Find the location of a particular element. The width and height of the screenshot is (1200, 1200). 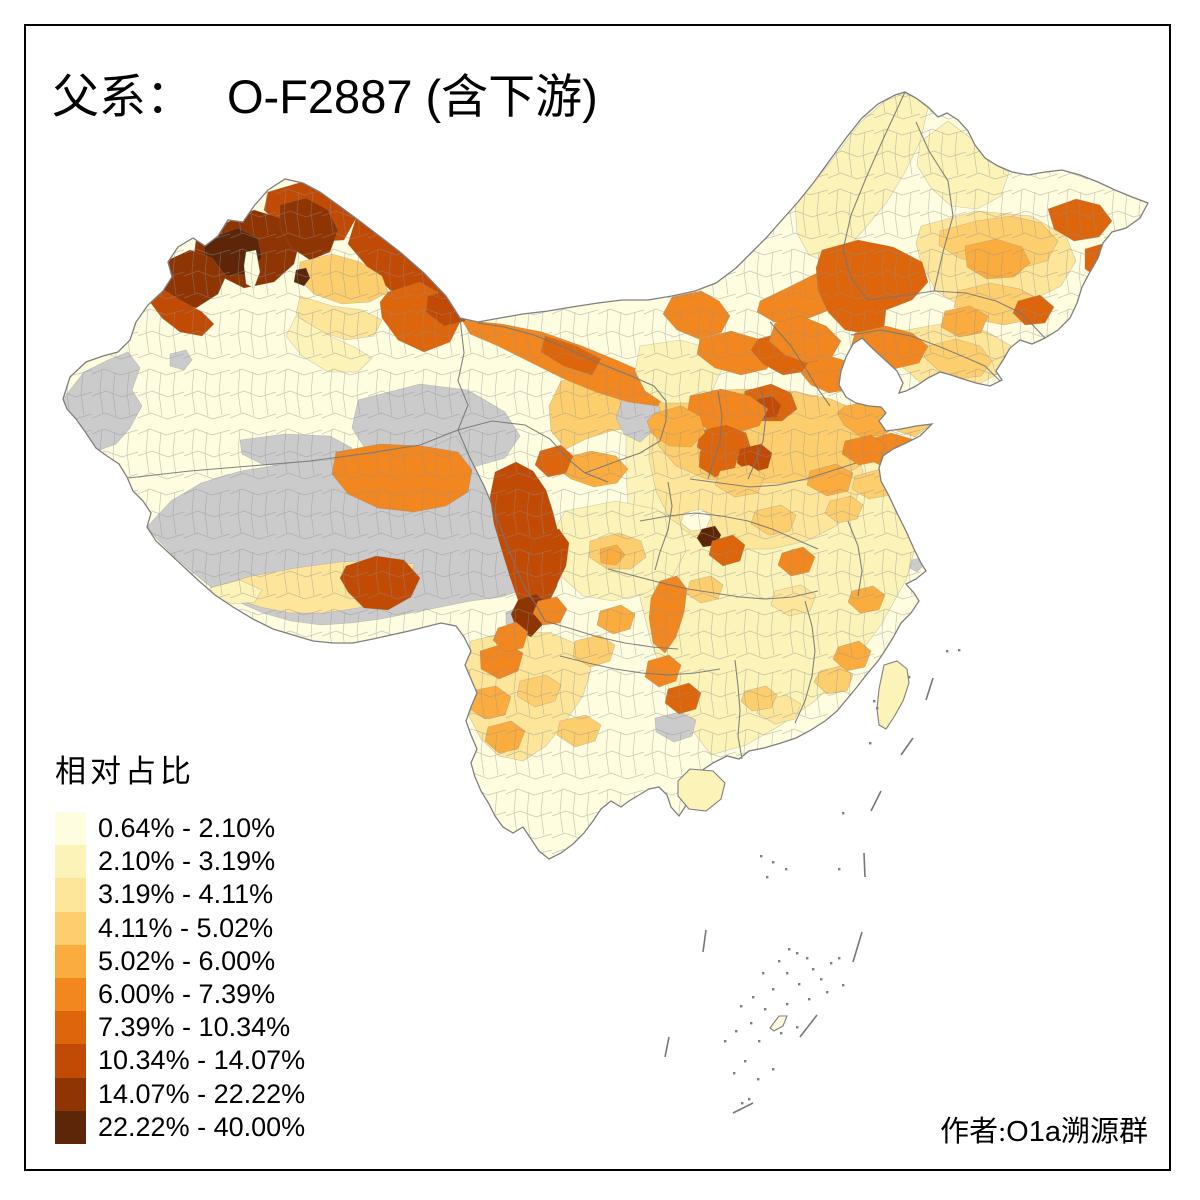

legend-label: 5.02% - 6.00% is located at coordinates (187, 960).